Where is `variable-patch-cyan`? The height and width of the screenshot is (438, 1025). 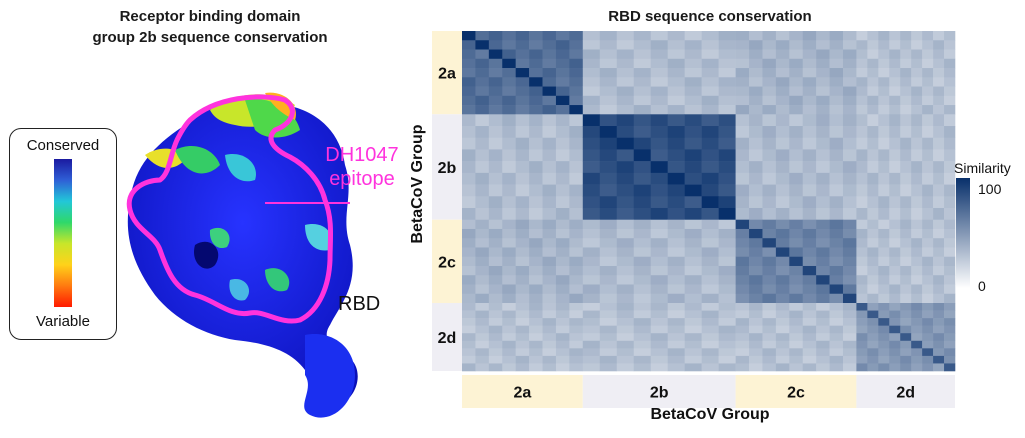 variable-patch-cyan is located at coordinates (240, 168).